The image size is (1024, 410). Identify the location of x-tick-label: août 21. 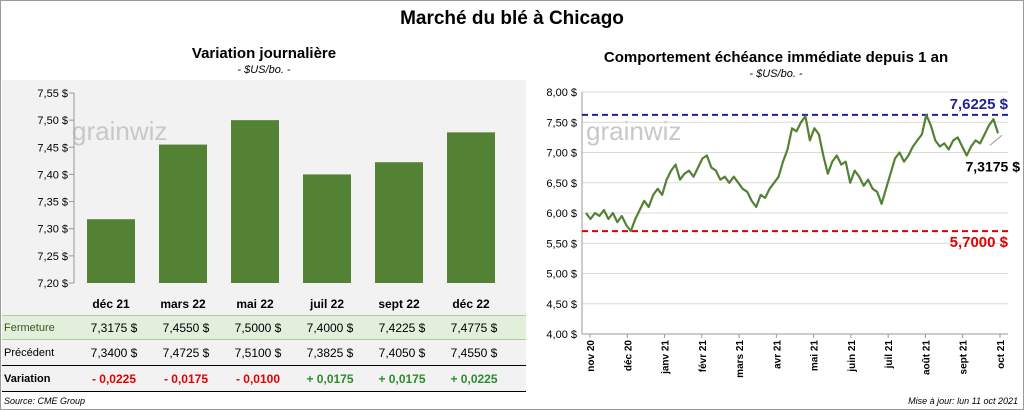
(926, 357).